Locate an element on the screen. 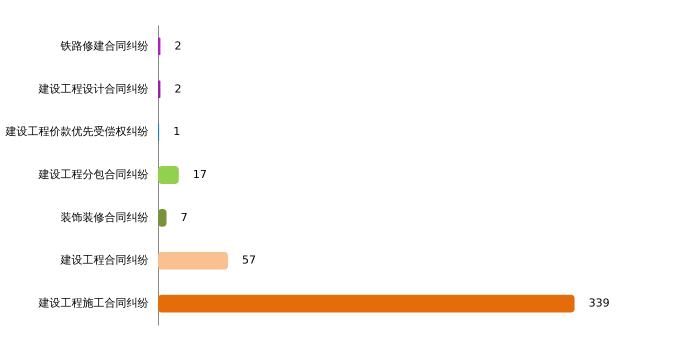 This screenshot has width=681, height=358. data-label: 17 is located at coordinates (199, 174).